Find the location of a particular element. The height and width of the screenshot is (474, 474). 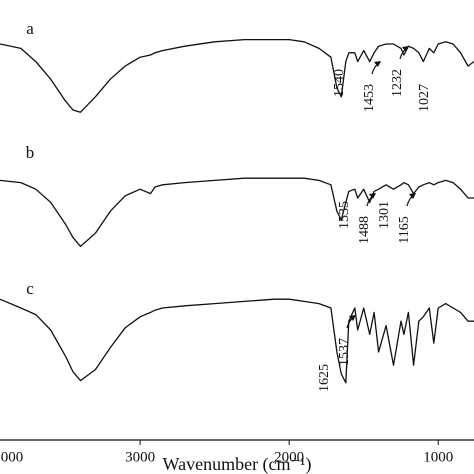

annotation: 1535 is located at coordinates (344, 215).